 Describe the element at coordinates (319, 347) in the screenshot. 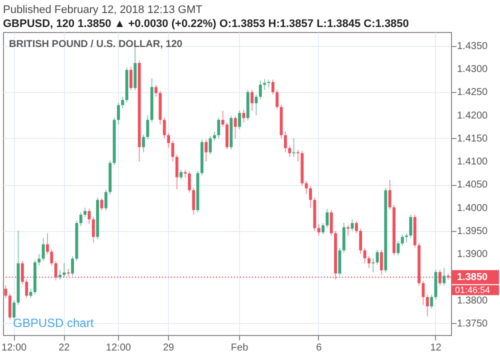

I see `x-tick-label: 6` at that location.